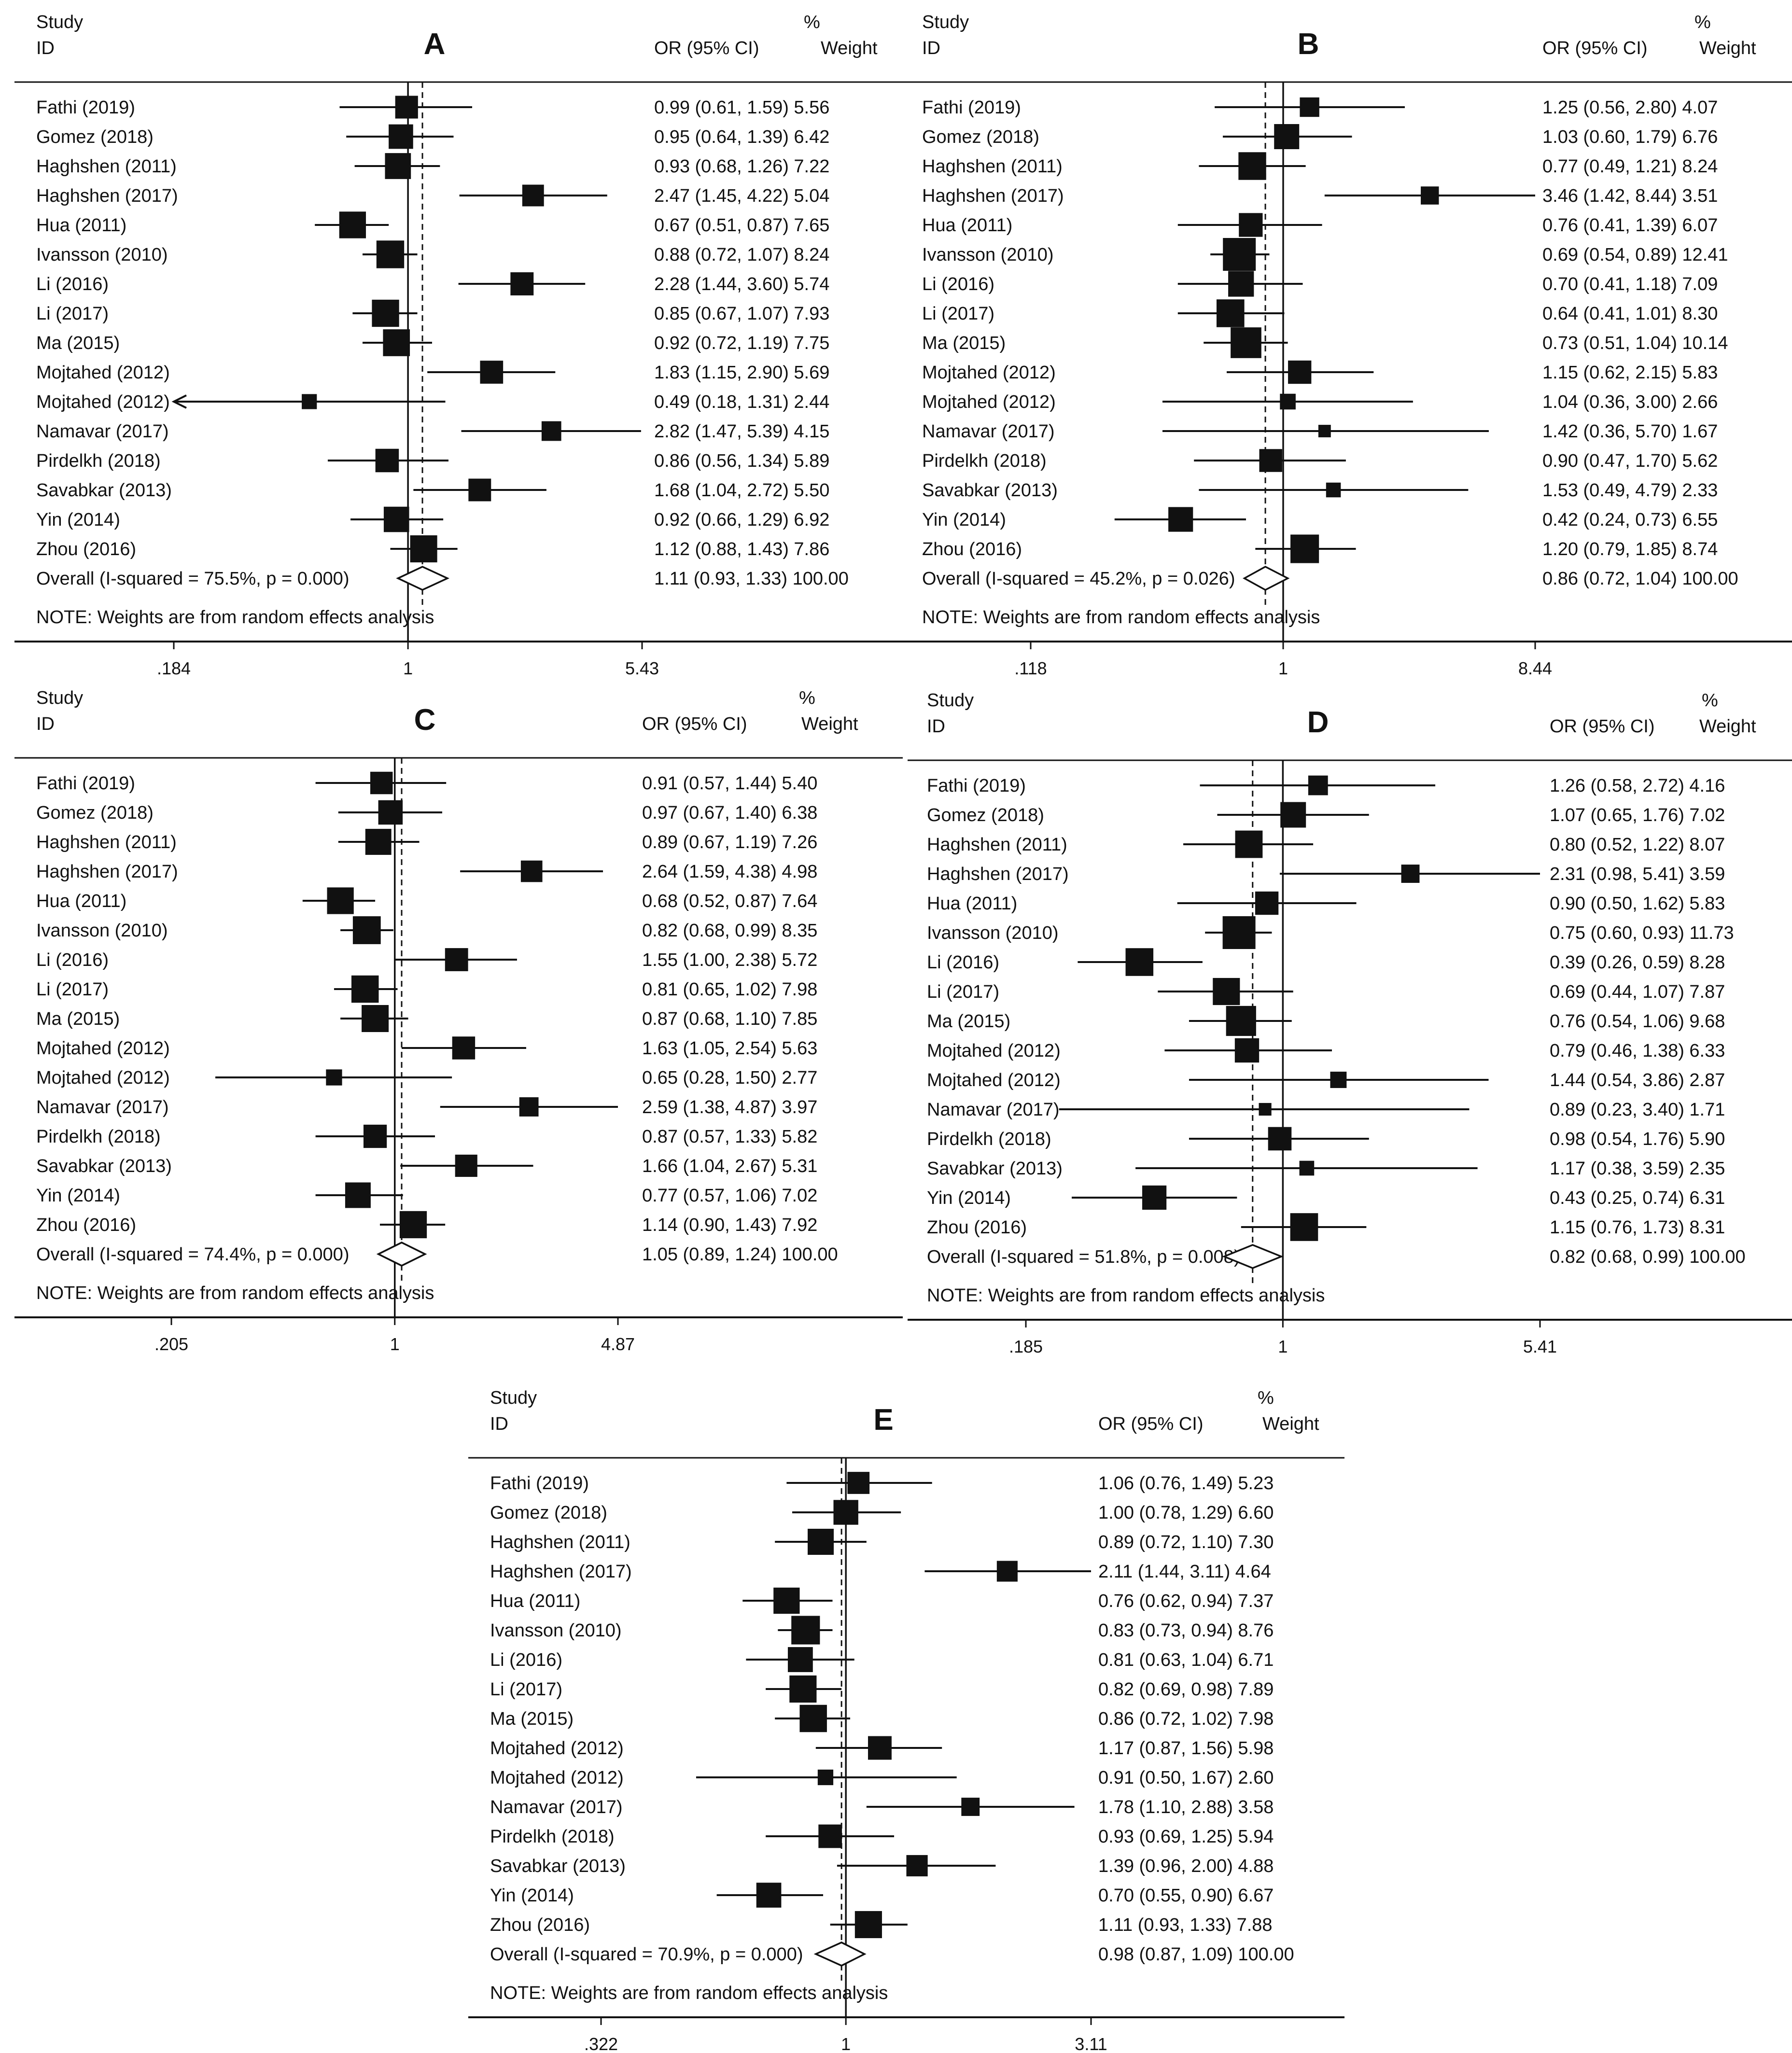 Image resolution: width=1792 pixels, height=2053 pixels. What do you see at coordinates (729, 1225) in the screenshot?
I see `study-or-text: 1.14 (0.90, 1.43) 7.92` at bounding box center [729, 1225].